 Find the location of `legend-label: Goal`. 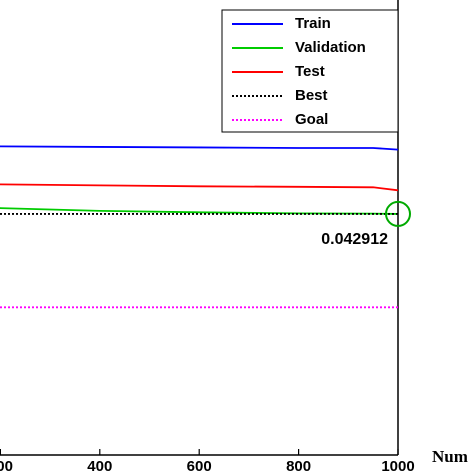

legend-label: Goal is located at coordinates (311, 119).